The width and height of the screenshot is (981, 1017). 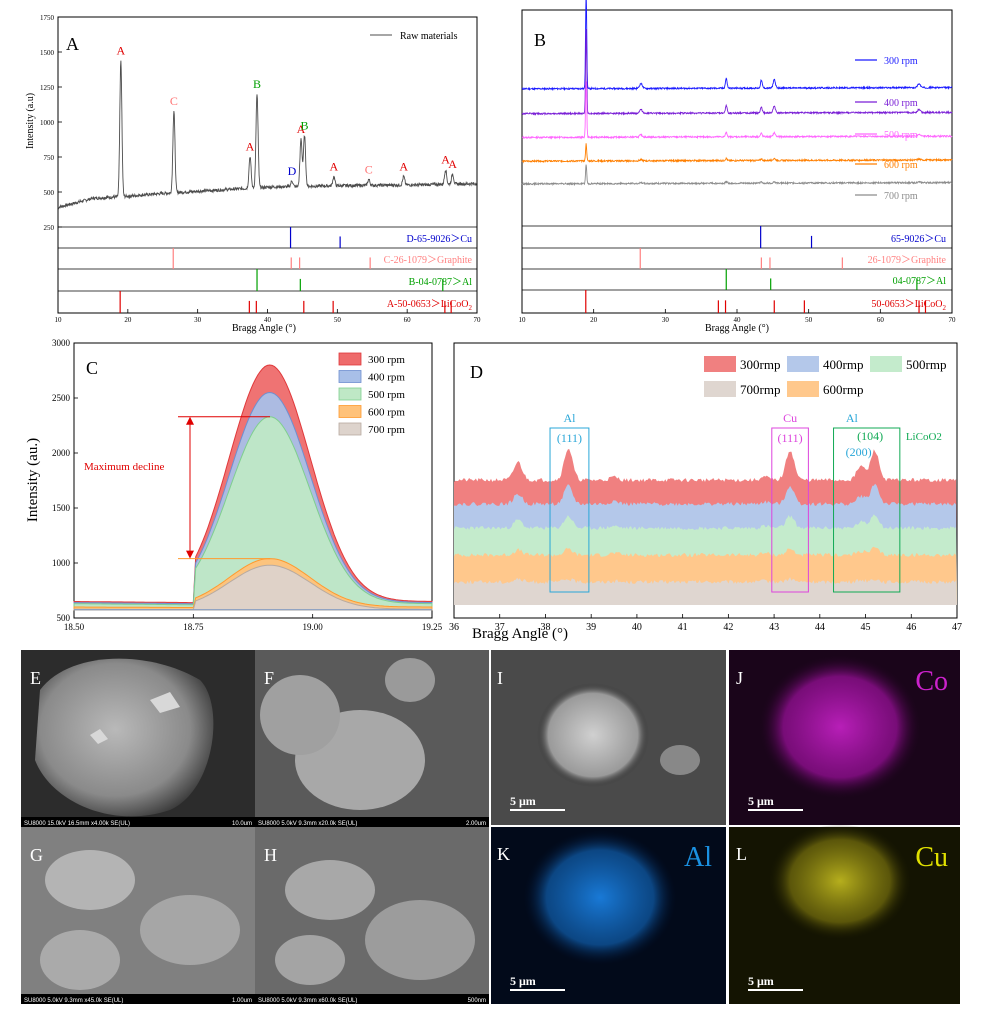 What do you see at coordinates (907, 260) in the screenshot?
I see `b-ref-label-1: 26-1079＞Graphite` at bounding box center [907, 260].